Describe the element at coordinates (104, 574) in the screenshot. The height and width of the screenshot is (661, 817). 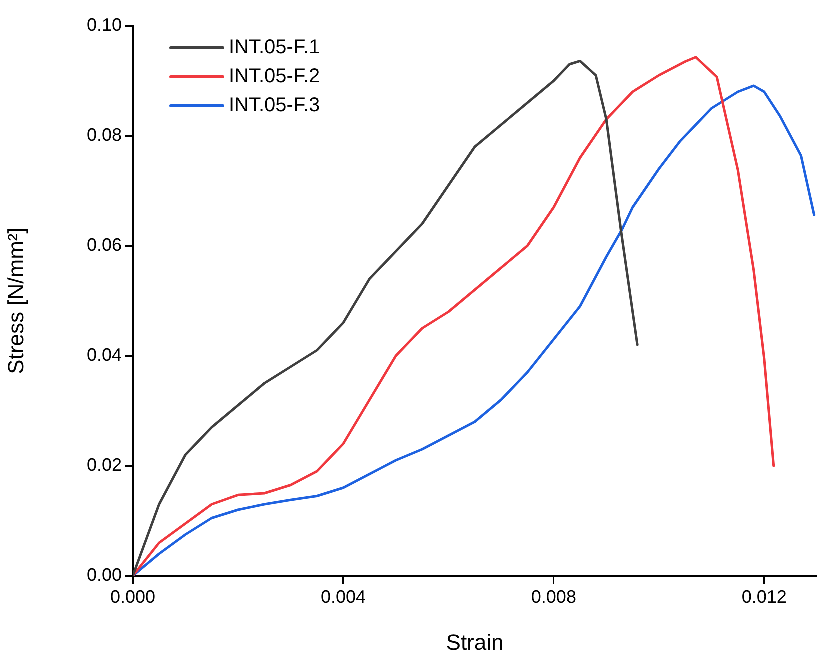
I see `y-tick-label: 0.00` at that location.